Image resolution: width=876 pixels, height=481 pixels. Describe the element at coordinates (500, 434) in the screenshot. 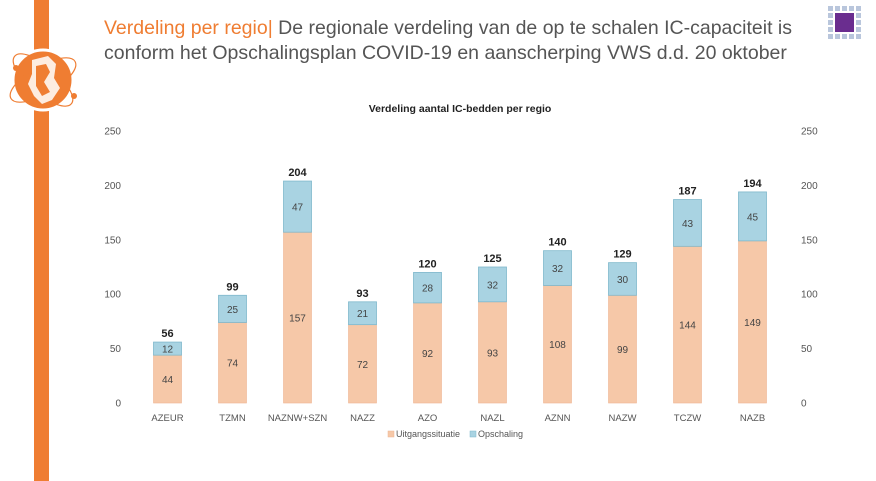

I see `legend-label-opschaling: Opschaling` at that location.